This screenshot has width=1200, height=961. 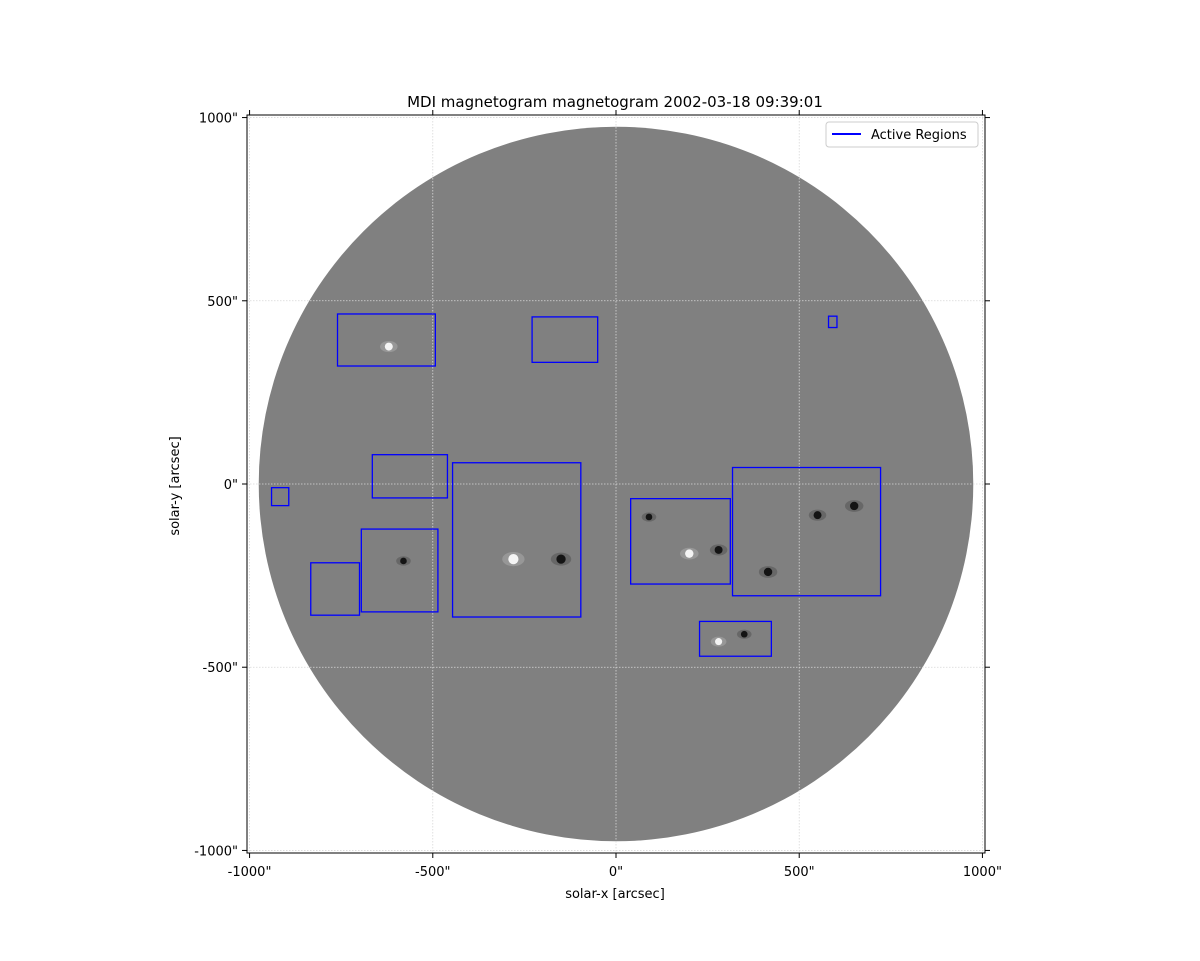 I want to click on legend: Active Regions, so click(x=902, y=134).